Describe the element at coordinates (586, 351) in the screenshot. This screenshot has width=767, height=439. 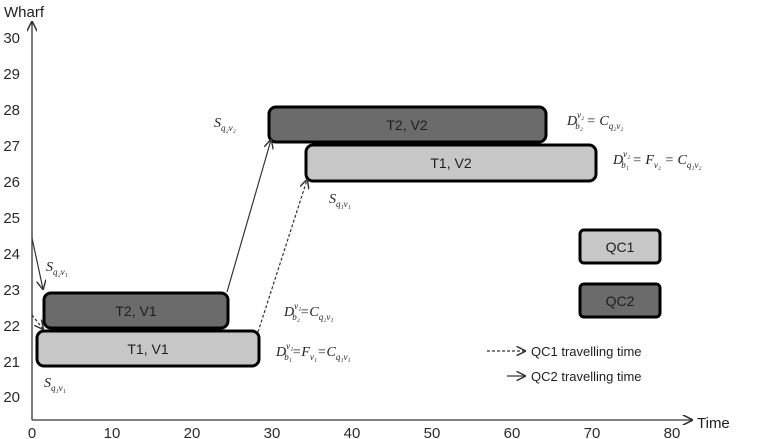
I see `legend-qc1-travel-label: QC1 travelling time` at that location.